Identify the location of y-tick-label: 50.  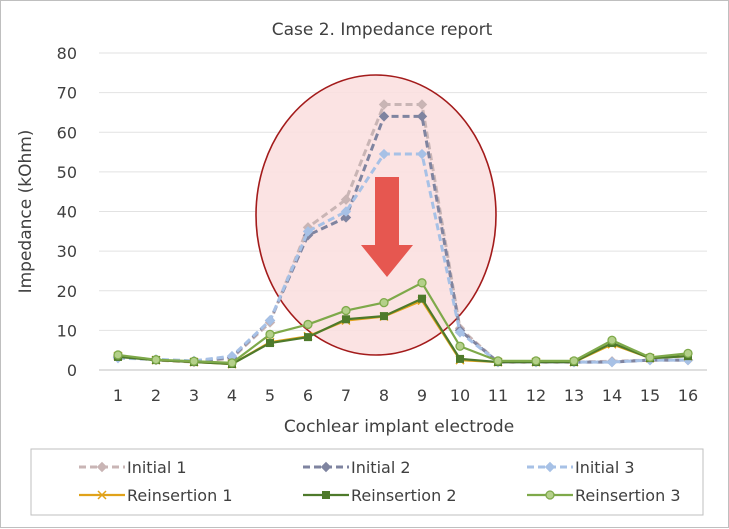
(67, 172).